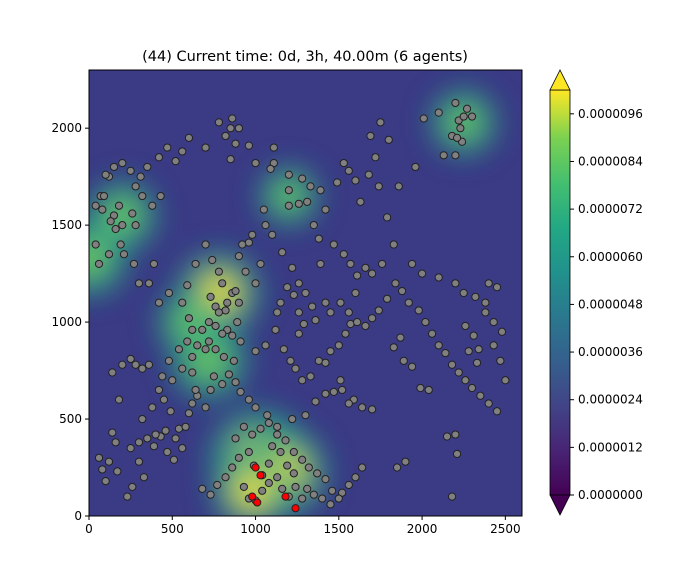  I want to click on colorbar-tick-label: 0.0000000, so click(610, 495).